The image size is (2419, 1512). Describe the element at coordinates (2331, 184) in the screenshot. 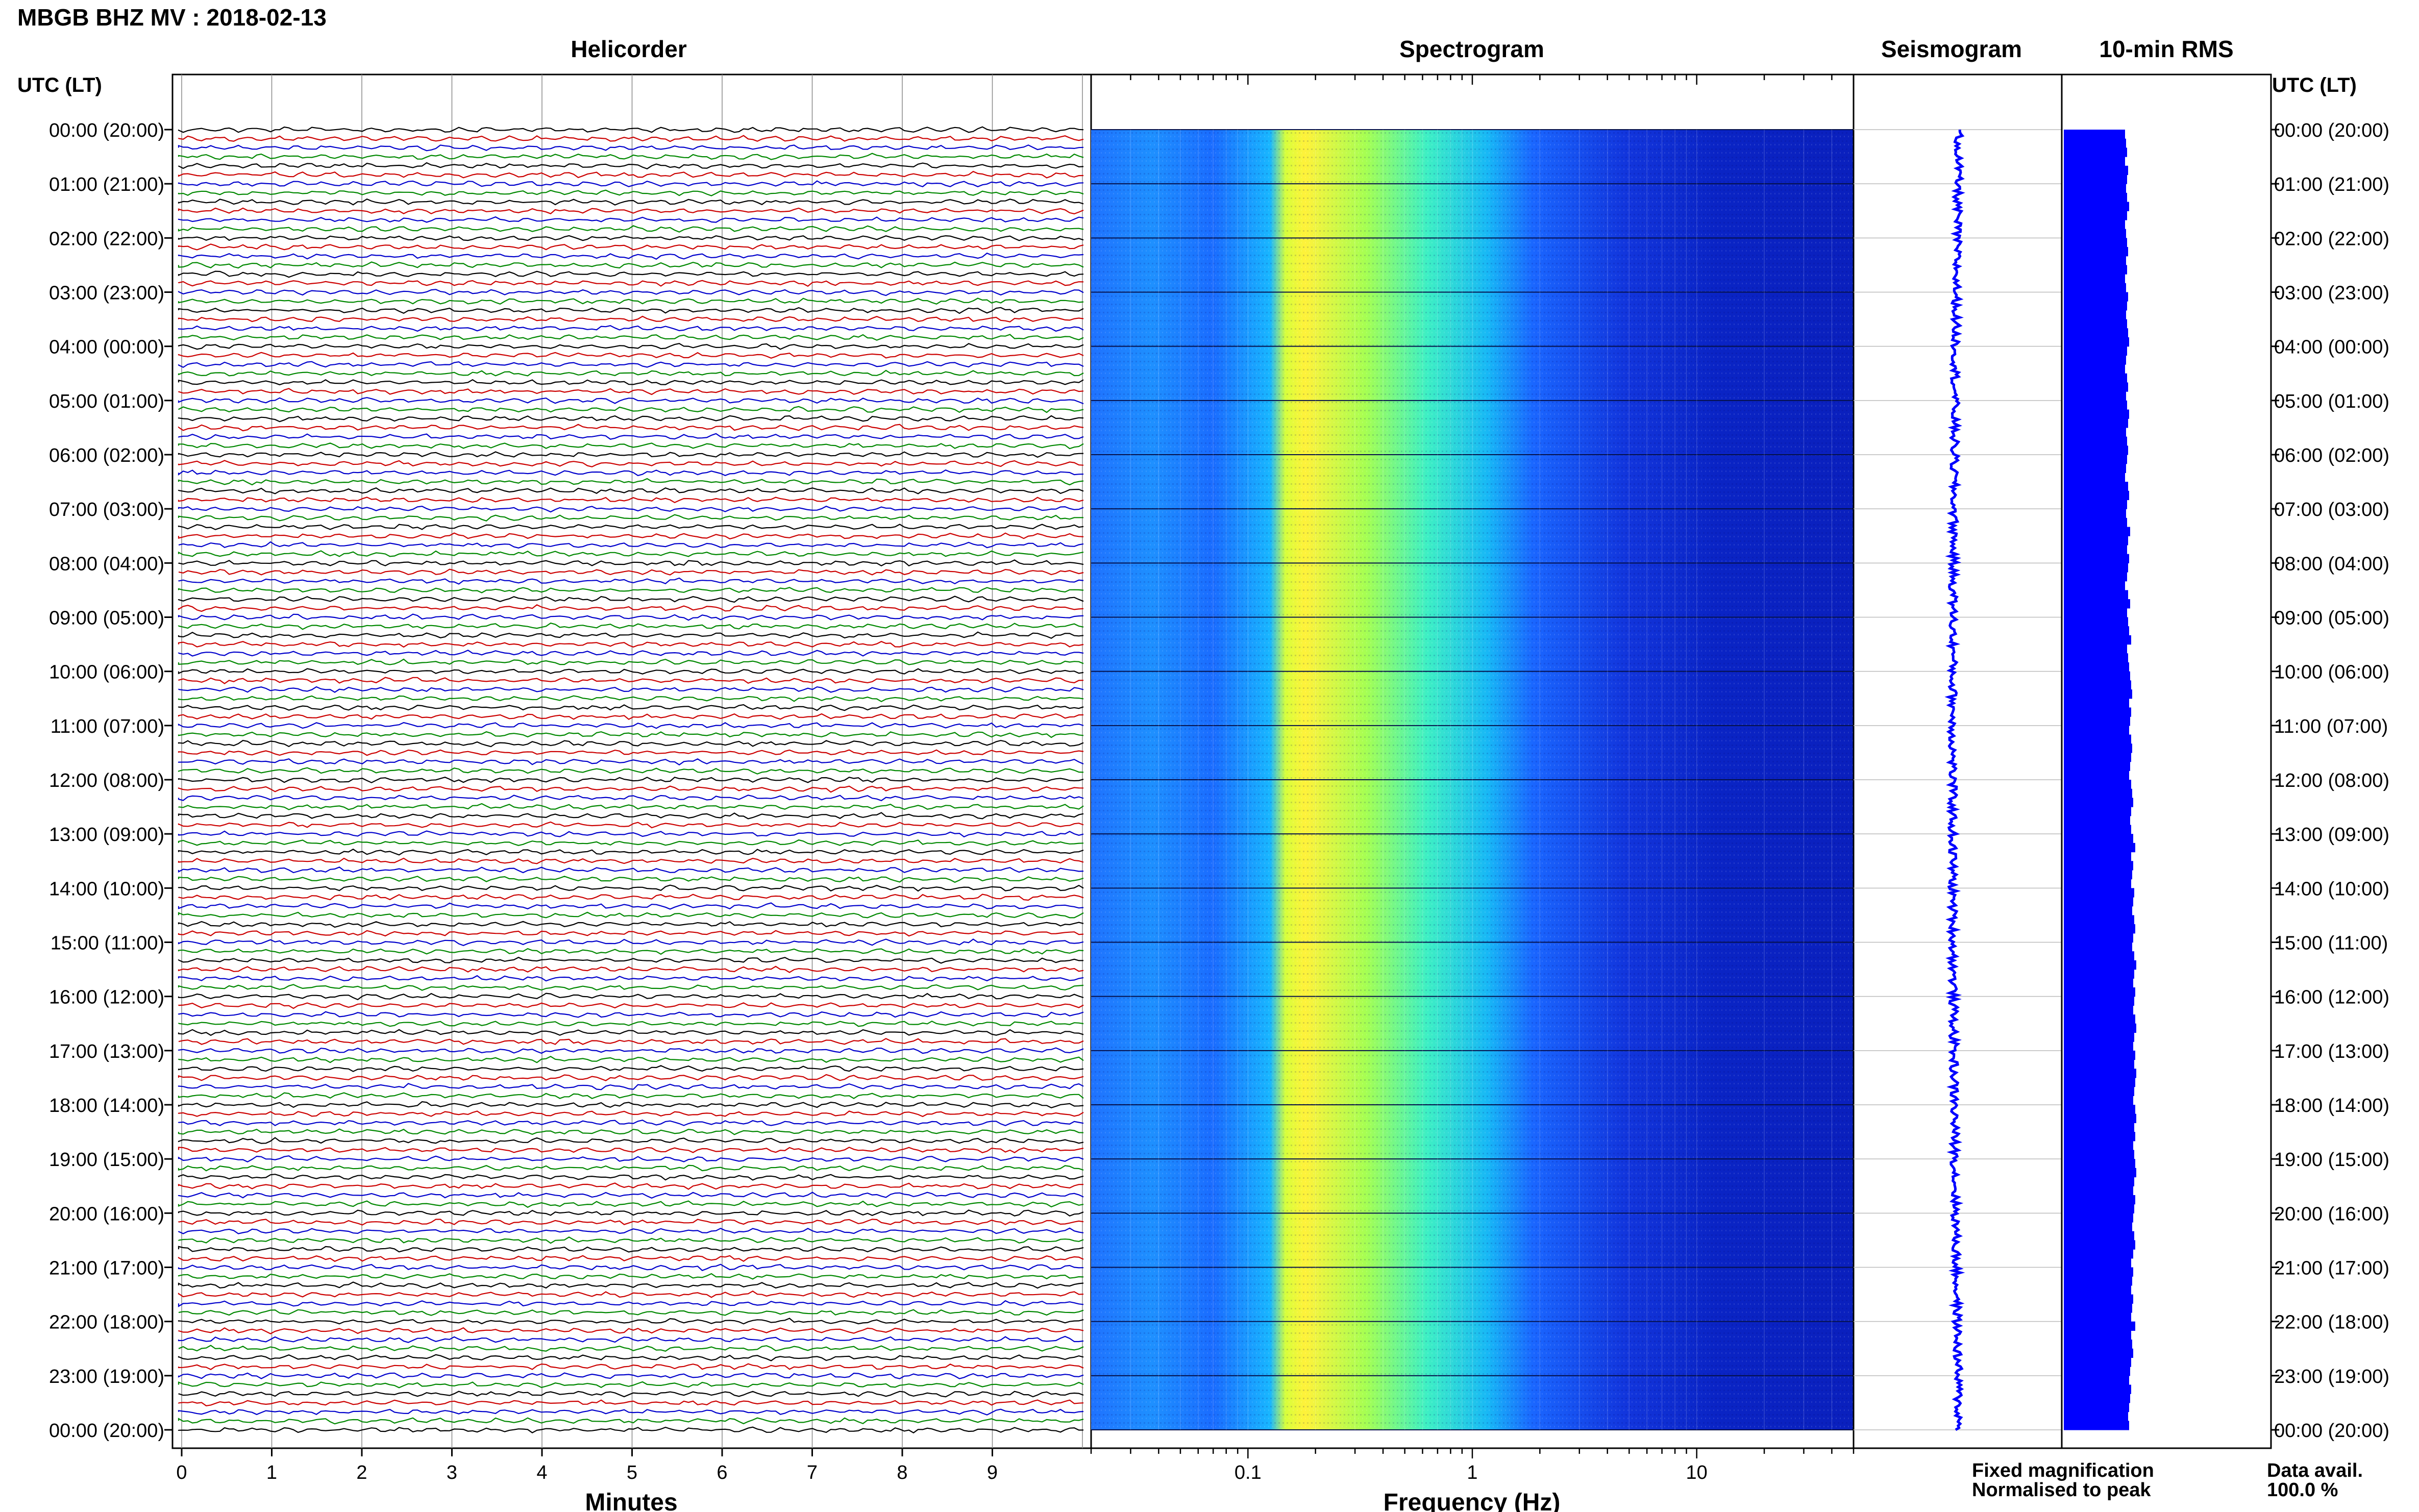

I see `time-label-right: 01:00 (21:00)` at that location.